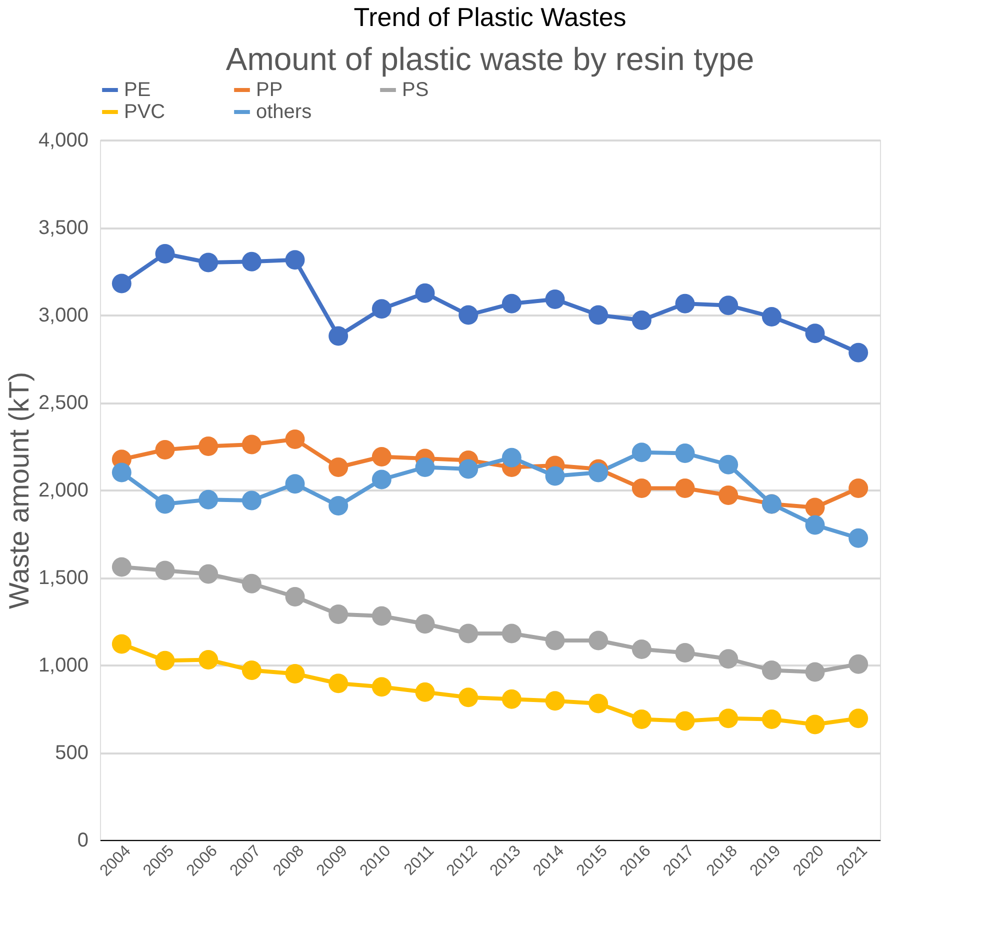 Image resolution: width=989 pixels, height=944 pixels. I want to click on y-tick-label: 2,500, so click(63, 403).